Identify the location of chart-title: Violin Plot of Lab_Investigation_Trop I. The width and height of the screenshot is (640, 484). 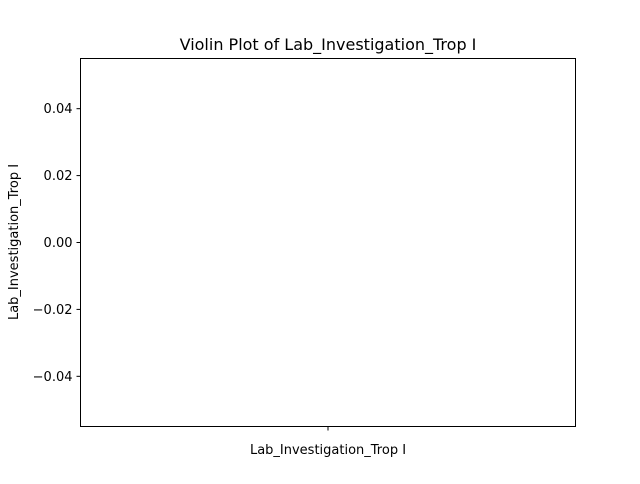
(328, 45).